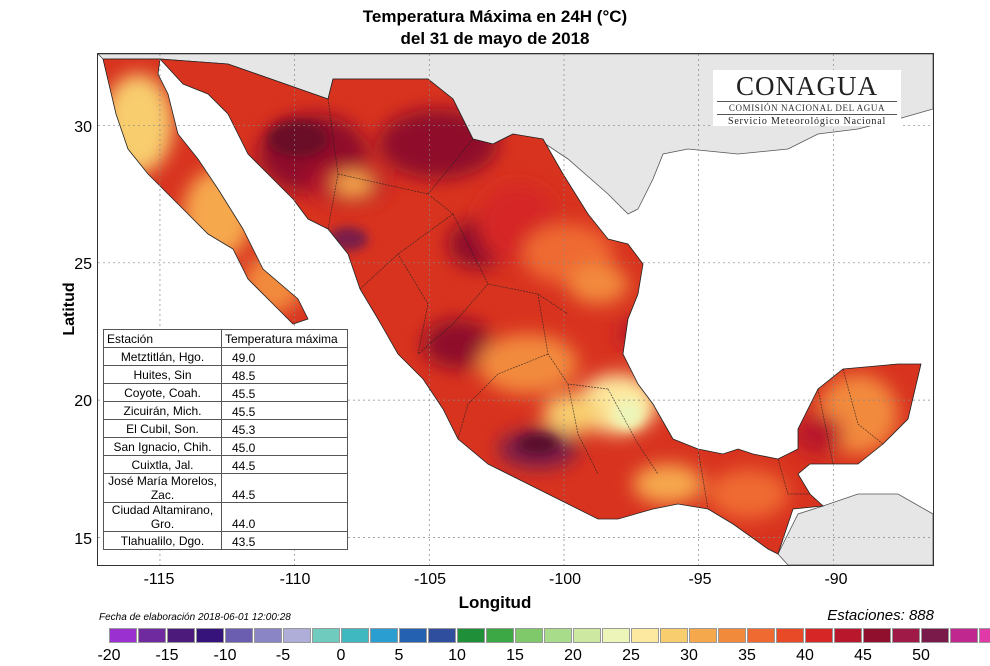  What do you see at coordinates (863, 655) in the screenshot?
I see `colorbar-tick-label: 45` at bounding box center [863, 655].